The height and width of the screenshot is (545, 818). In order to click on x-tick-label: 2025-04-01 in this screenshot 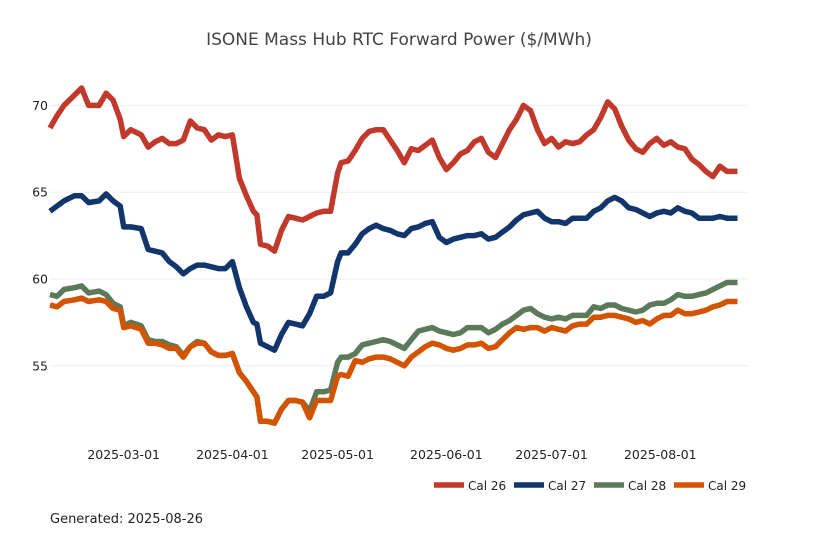, I will do `click(232, 454)`.